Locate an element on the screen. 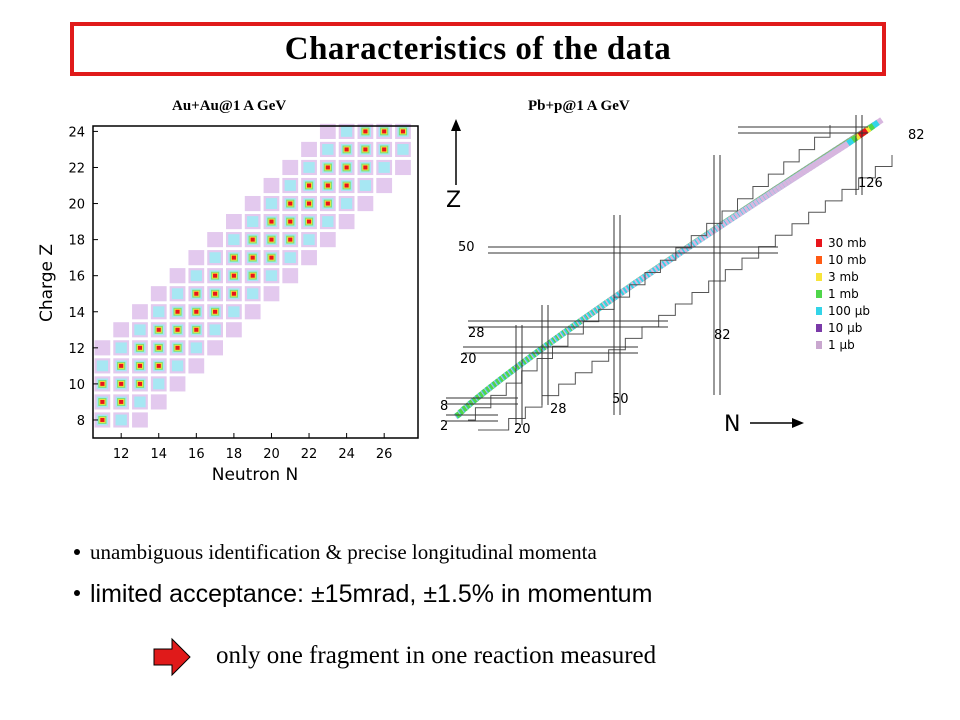 The height and width of the screenshot is (720, 960). y-tick-label: 14 is located at coordinates (76, 313).